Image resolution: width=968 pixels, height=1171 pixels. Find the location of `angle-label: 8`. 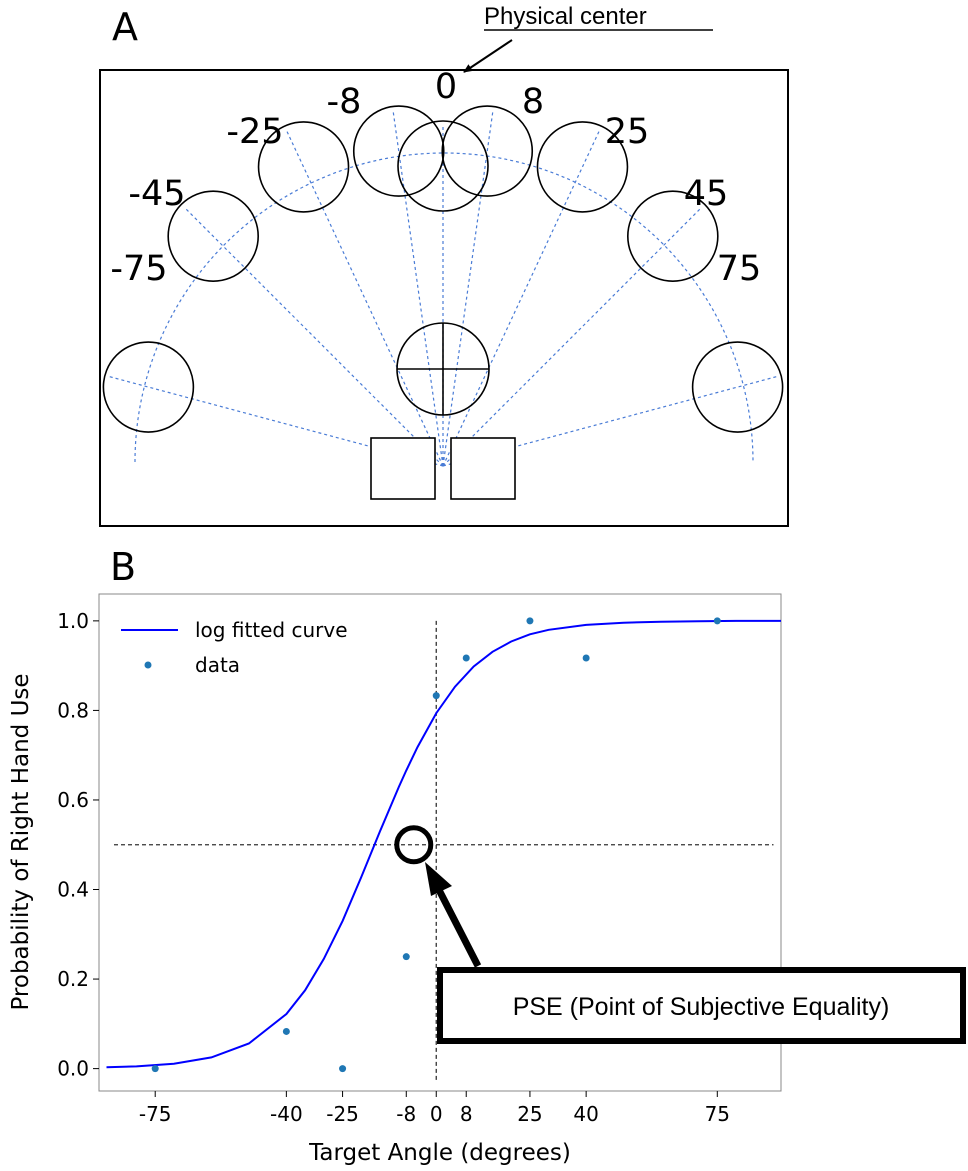

angle-label: 8 is located at coordinates (533, 102).